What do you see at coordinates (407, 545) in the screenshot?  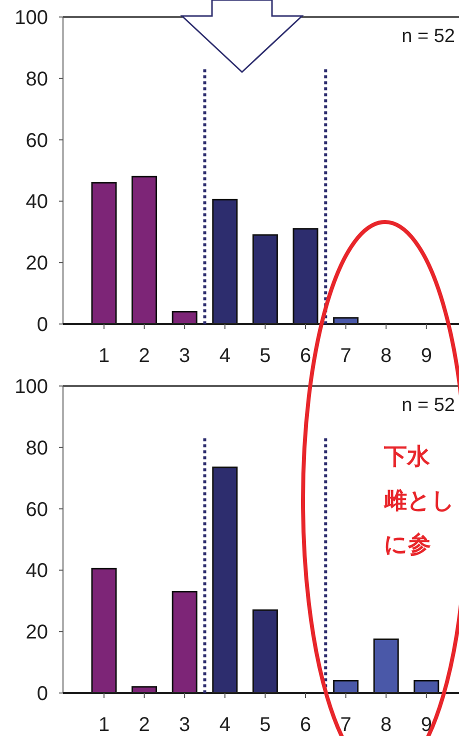 I see `annotation: に参` at bounding box center [407, 545].